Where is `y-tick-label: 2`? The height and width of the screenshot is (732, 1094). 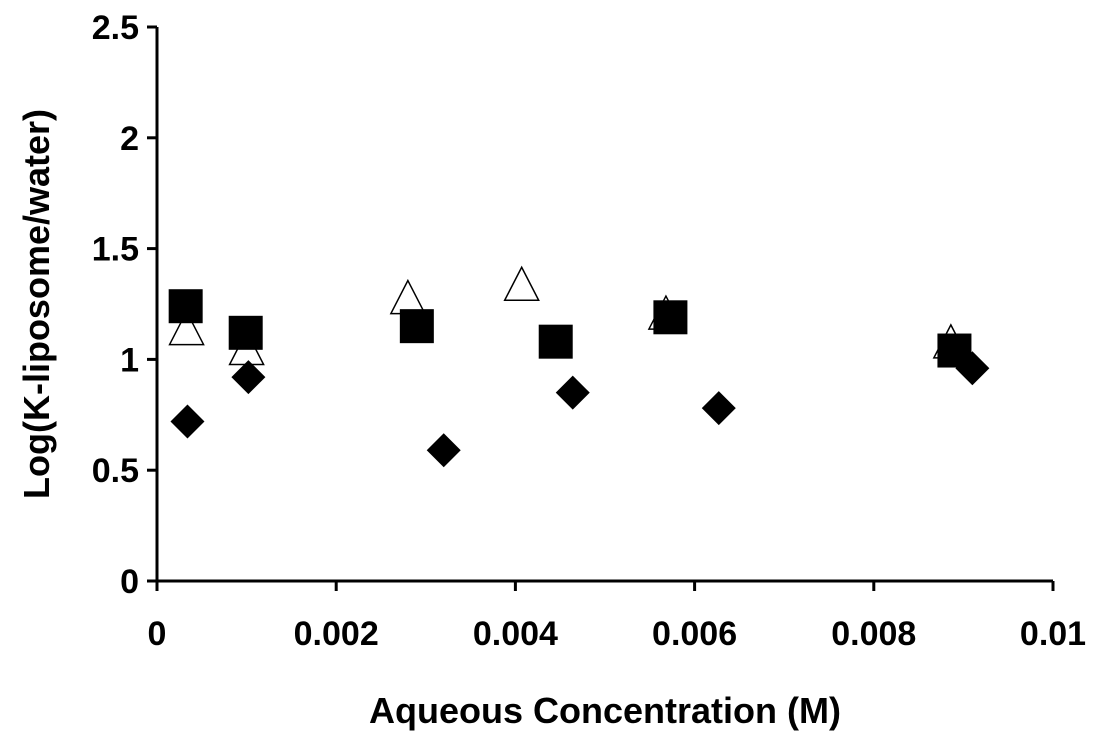 y-tick-label: 2 is located at coordinates (129, 139).